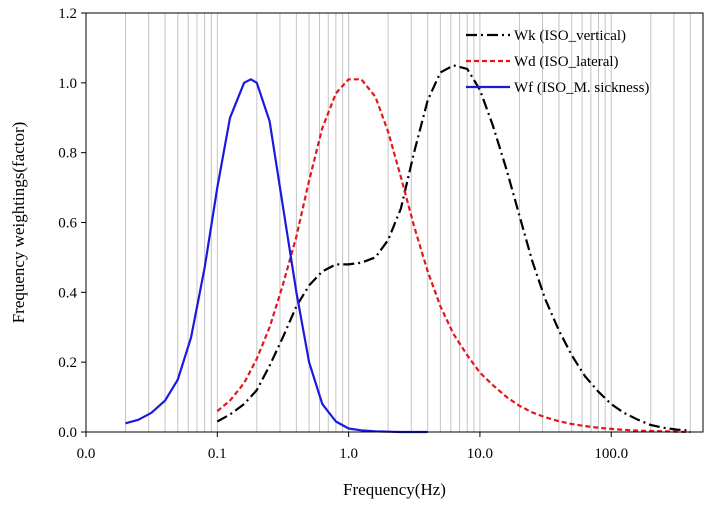  I want to click on x-tick-label: 10.0, so click(480, 454).